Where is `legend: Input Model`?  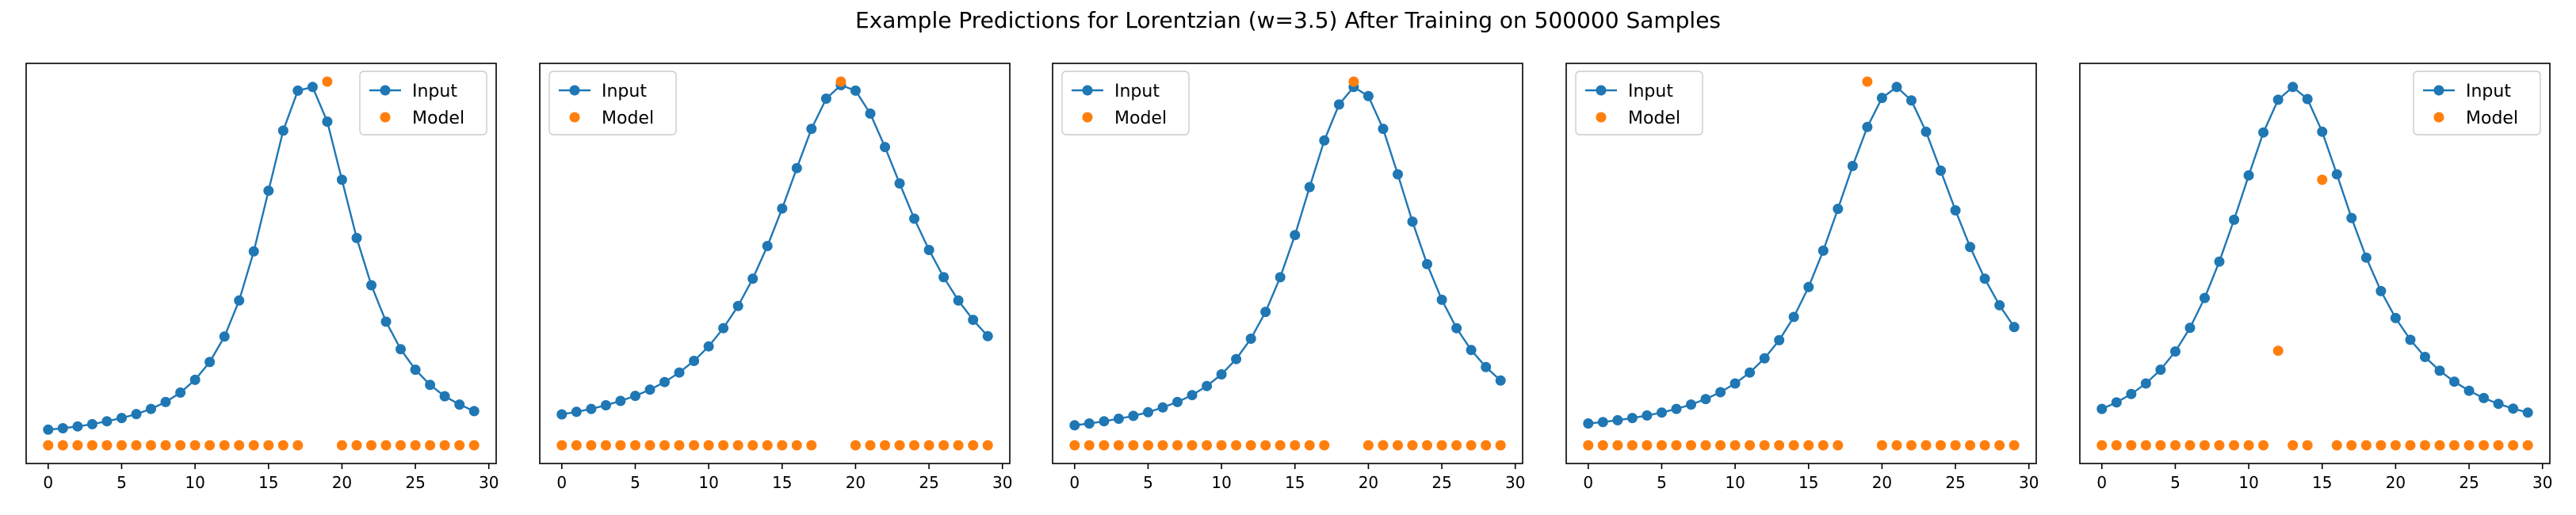 legend: Input Model is located at coordinates (1125, 103).